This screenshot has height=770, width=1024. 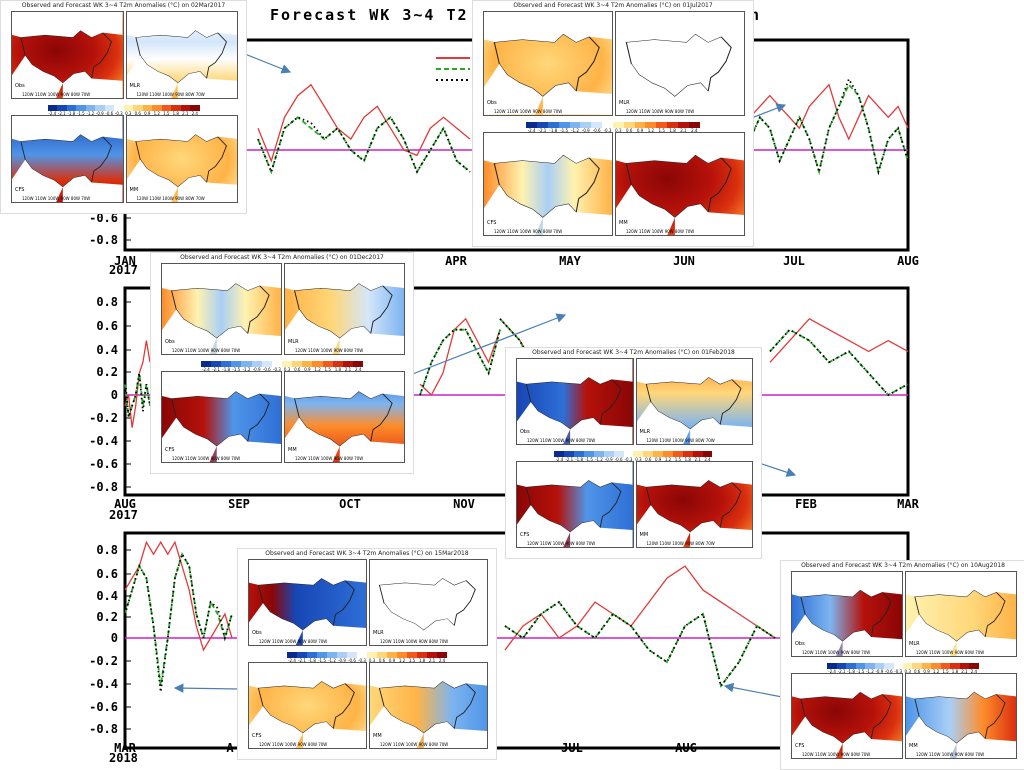 I want to click on legend, so click(x=453, y=69).